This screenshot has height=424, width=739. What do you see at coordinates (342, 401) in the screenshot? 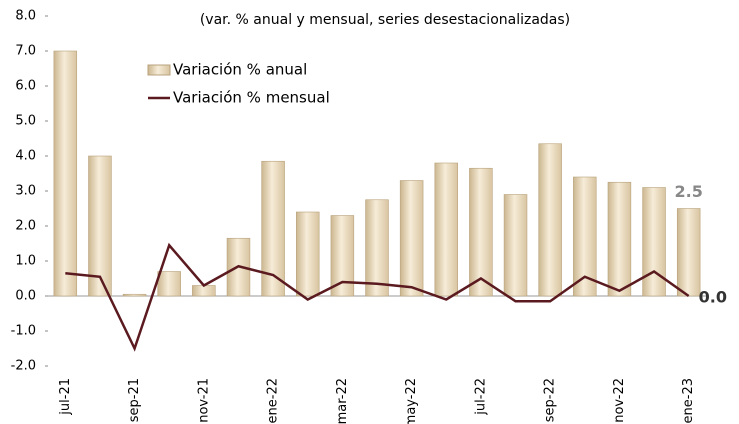
I see `x-tick-label: mar-22` at bounding box center [342, 401].